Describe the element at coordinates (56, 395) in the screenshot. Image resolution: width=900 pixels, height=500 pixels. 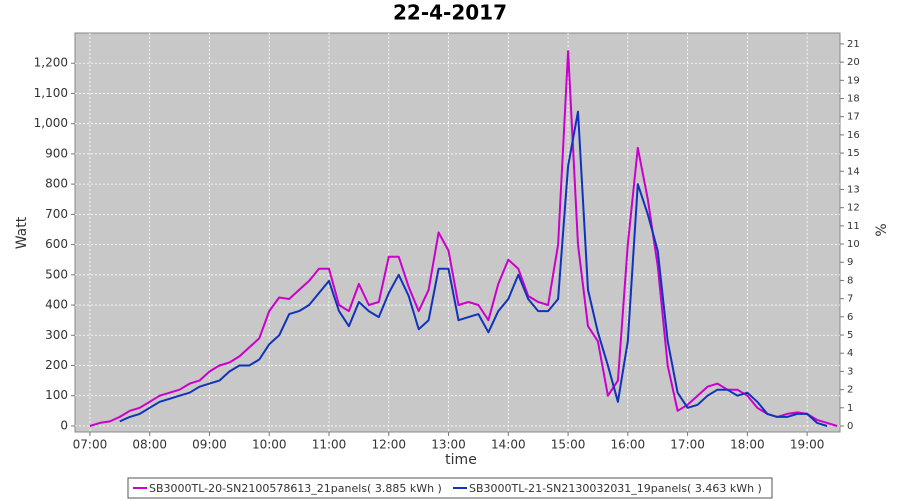
I see `y-tick-label: 100` at that location.